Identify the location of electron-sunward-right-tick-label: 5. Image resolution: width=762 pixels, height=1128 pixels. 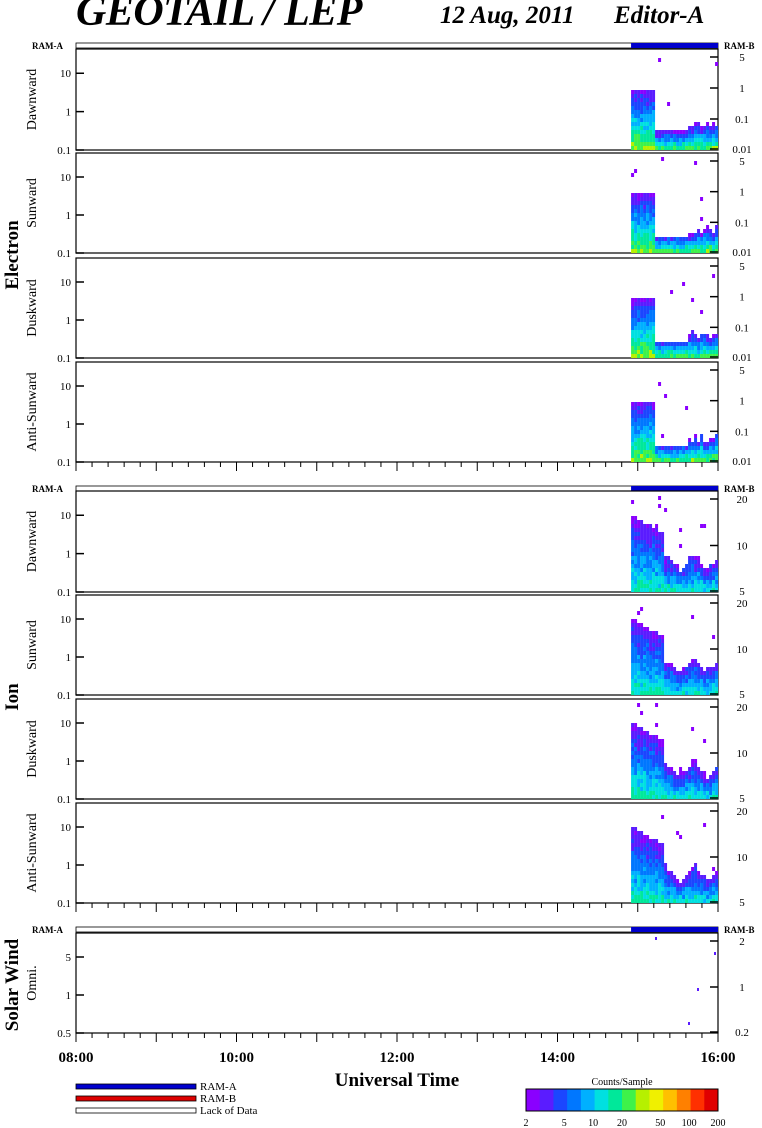
(742, 162).